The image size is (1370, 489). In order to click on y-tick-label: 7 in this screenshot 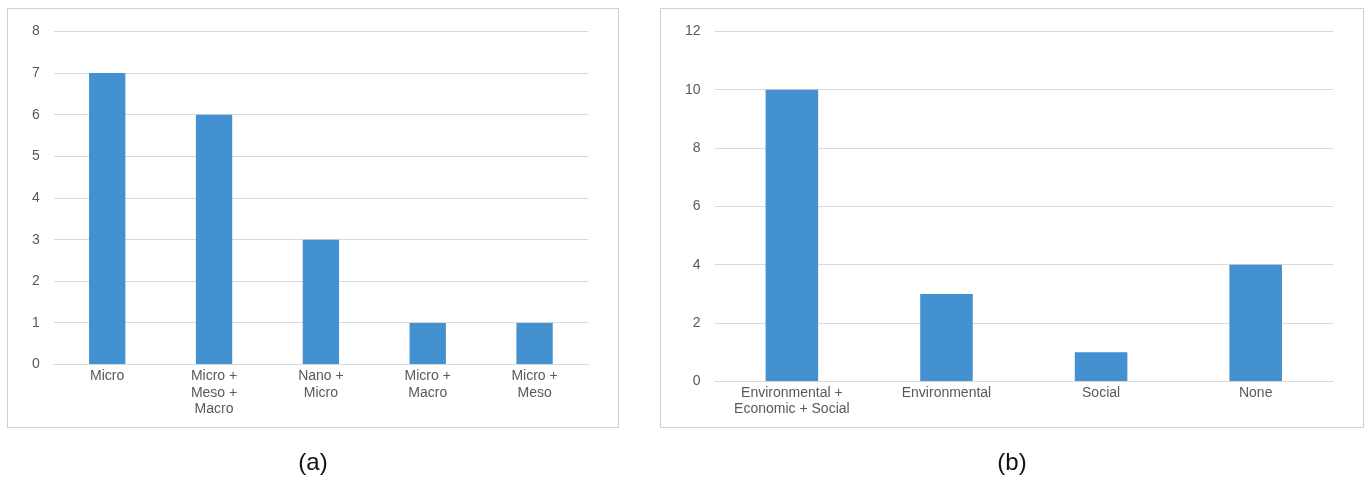, I will do `click(35, 71)`.